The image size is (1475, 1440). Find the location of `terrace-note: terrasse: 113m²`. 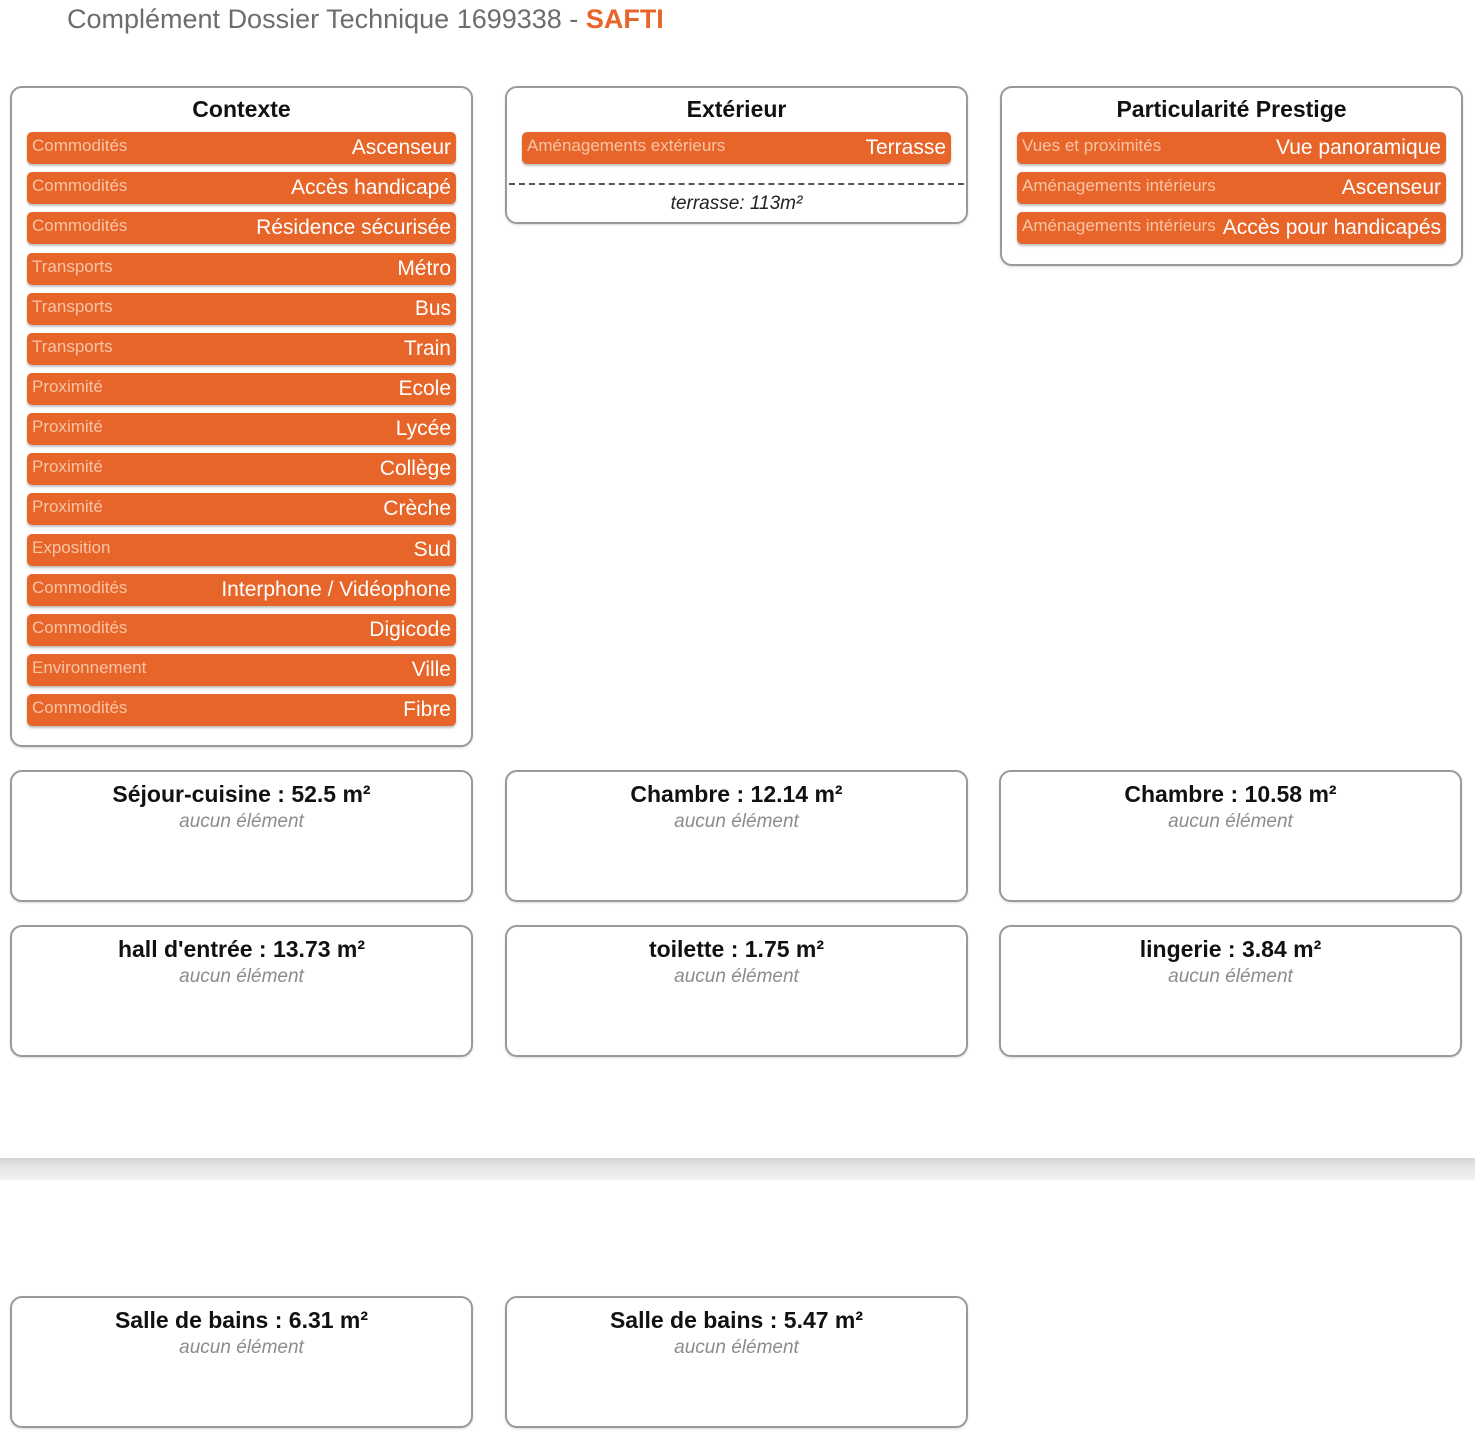

terrace-note: terrasse: 113m² is located at coordinates (736, 203).